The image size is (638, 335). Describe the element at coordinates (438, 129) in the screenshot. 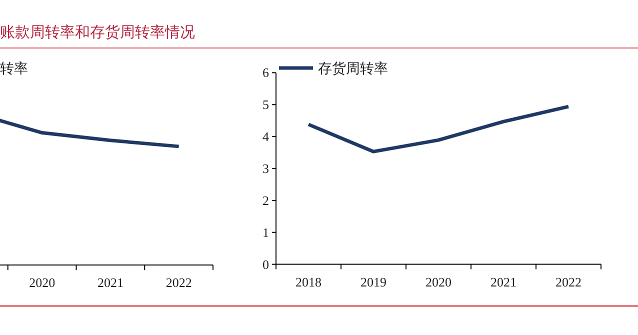

I see `line-series` at that location.